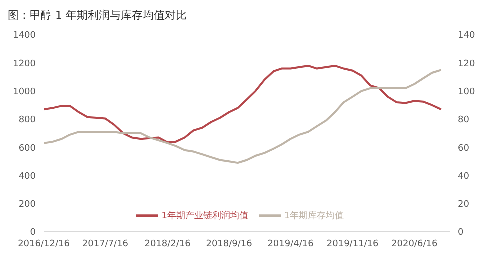 This screenshot has width=500, height=270. I want to click on x-tick-label: 2018/2/16, so click(168, 244).